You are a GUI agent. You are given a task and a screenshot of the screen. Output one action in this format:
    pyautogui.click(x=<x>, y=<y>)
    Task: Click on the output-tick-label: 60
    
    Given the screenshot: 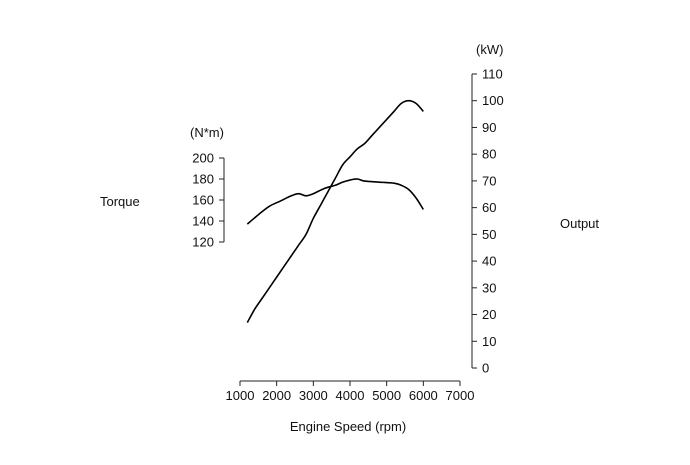 What is the action you would take?
    pyautogui.click(x=489, y=207)
    